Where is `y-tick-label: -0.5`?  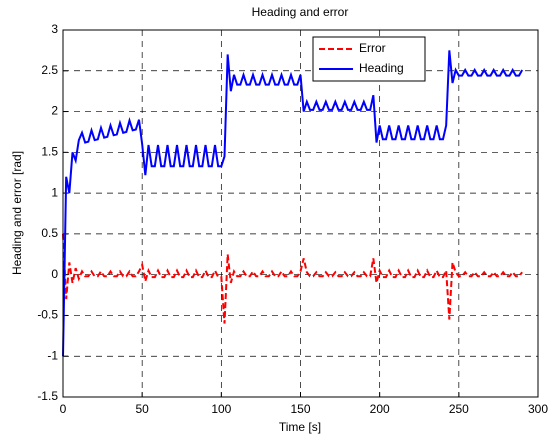 y-tick-label: -0.5 is located at coordinates (47, 315).